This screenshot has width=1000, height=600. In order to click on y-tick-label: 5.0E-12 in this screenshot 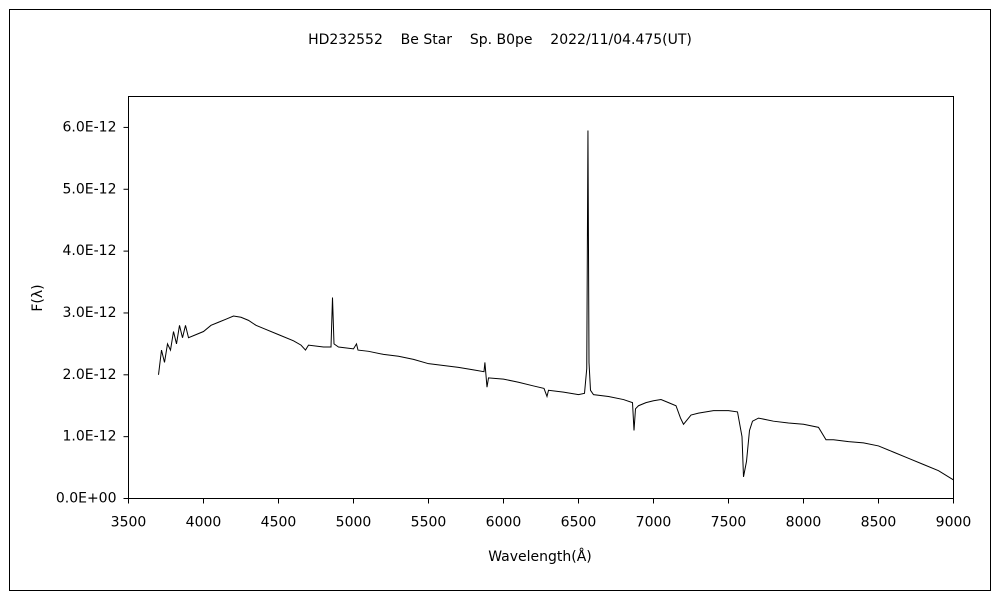, I will do `click(90, 189)`.